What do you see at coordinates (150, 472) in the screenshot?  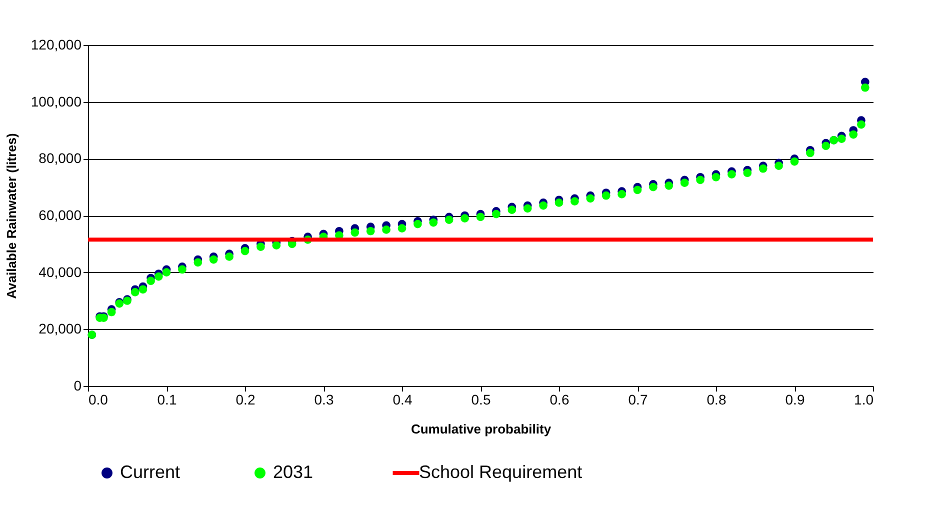 I see `legend-label: Current` at bounding box center [150, 472].